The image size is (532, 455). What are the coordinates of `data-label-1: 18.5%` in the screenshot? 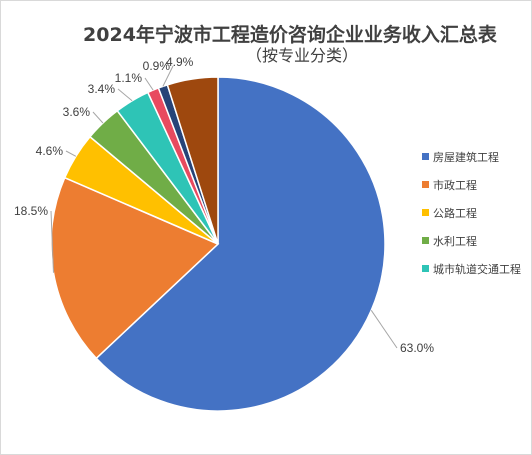 It's located at (31, 211).